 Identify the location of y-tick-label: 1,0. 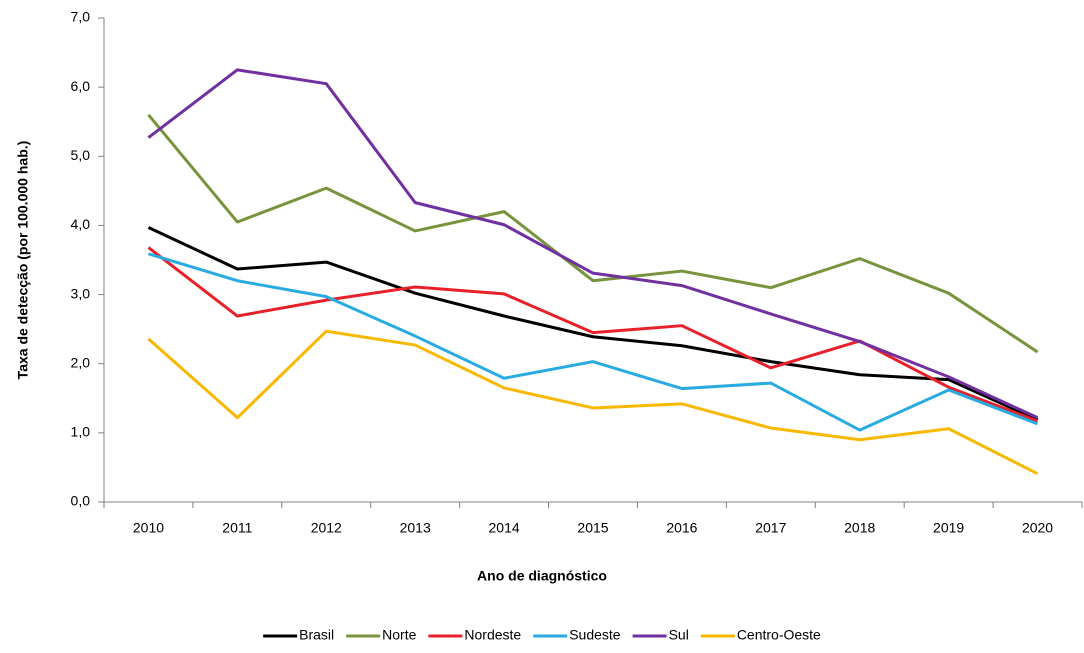
(81, 432).